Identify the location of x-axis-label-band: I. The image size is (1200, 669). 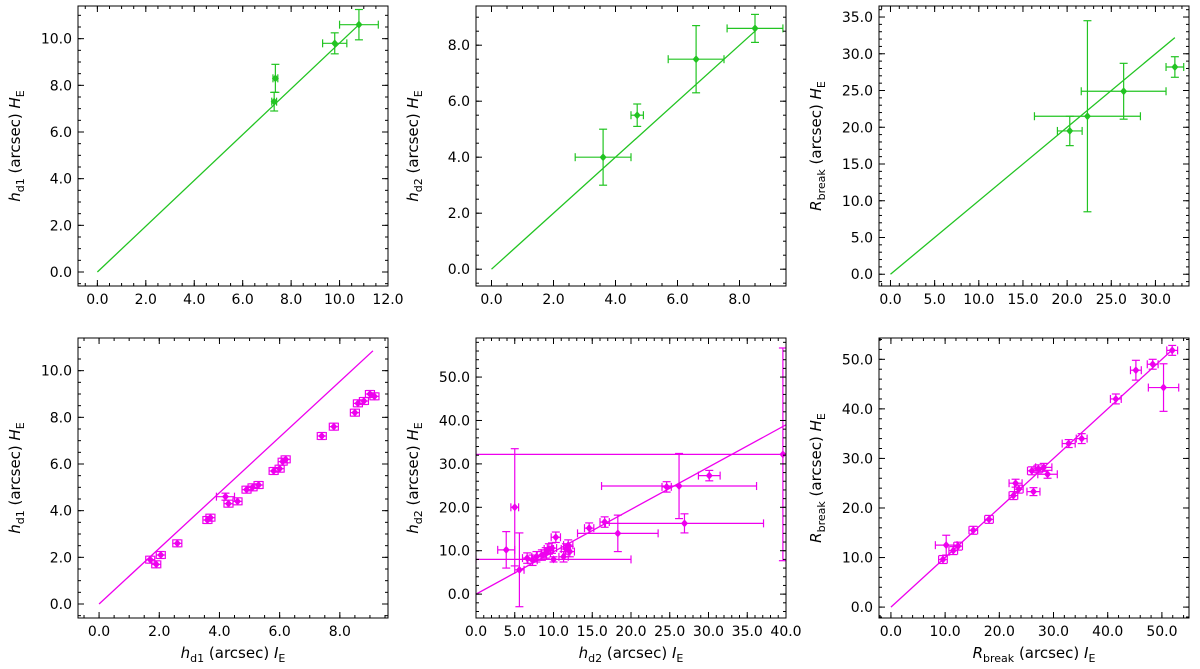
(276, 653).